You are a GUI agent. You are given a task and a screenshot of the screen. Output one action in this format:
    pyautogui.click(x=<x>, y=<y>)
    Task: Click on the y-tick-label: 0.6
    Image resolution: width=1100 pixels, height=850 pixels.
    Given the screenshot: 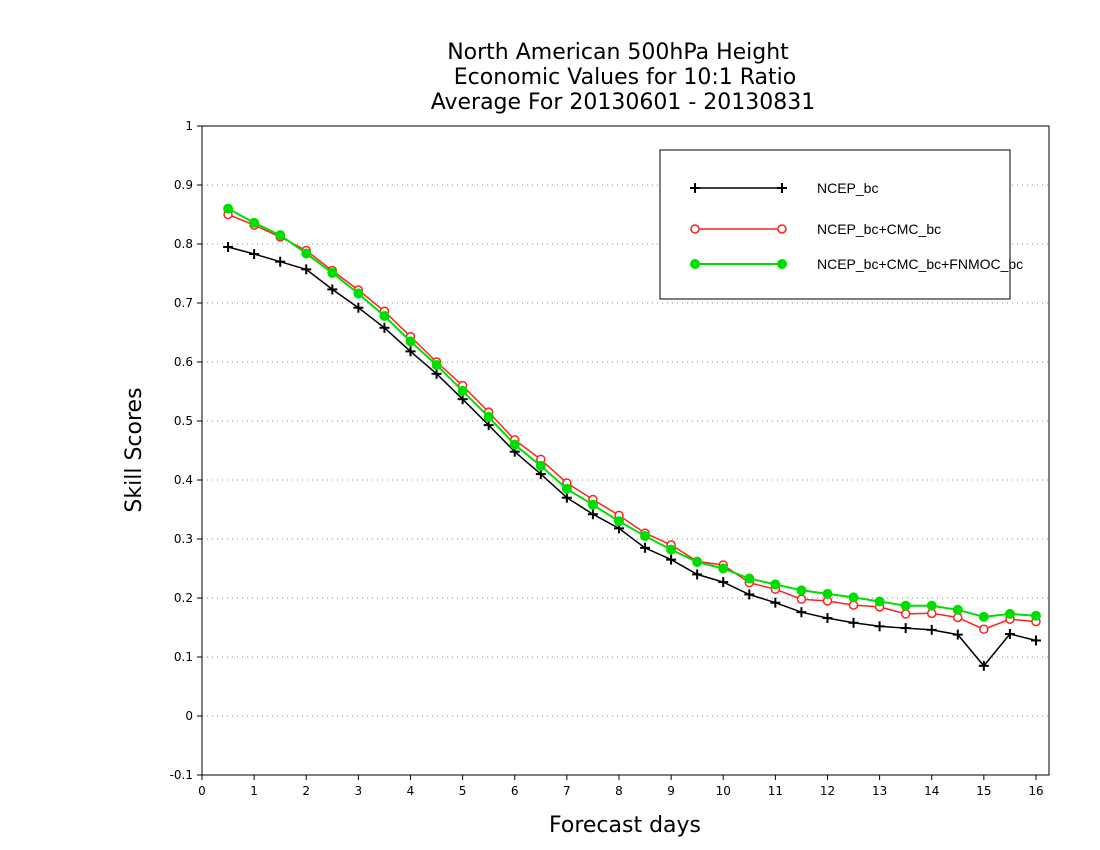 What is the action you would take?
    pyautogui.click(x=183, y=362)
    